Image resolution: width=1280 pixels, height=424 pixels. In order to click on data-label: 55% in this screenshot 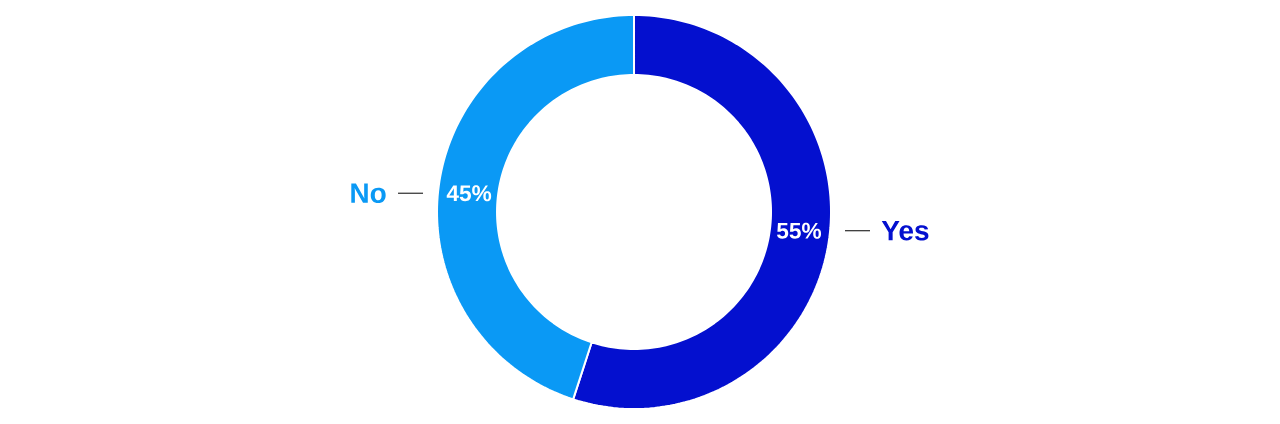, I will do `click(799, 230)`.